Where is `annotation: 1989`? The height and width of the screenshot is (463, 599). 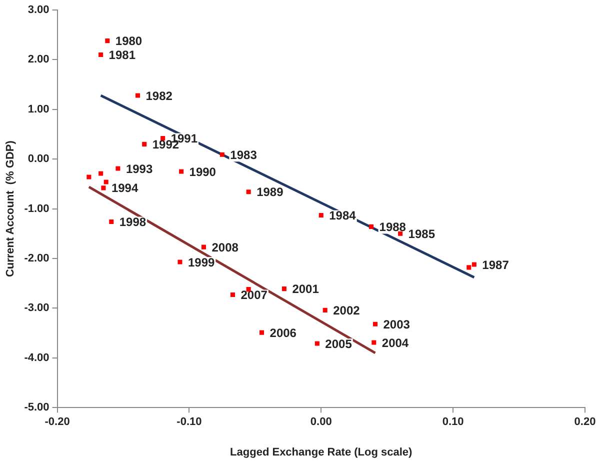
annotation: 1989 is located at coordinates (270, 192).